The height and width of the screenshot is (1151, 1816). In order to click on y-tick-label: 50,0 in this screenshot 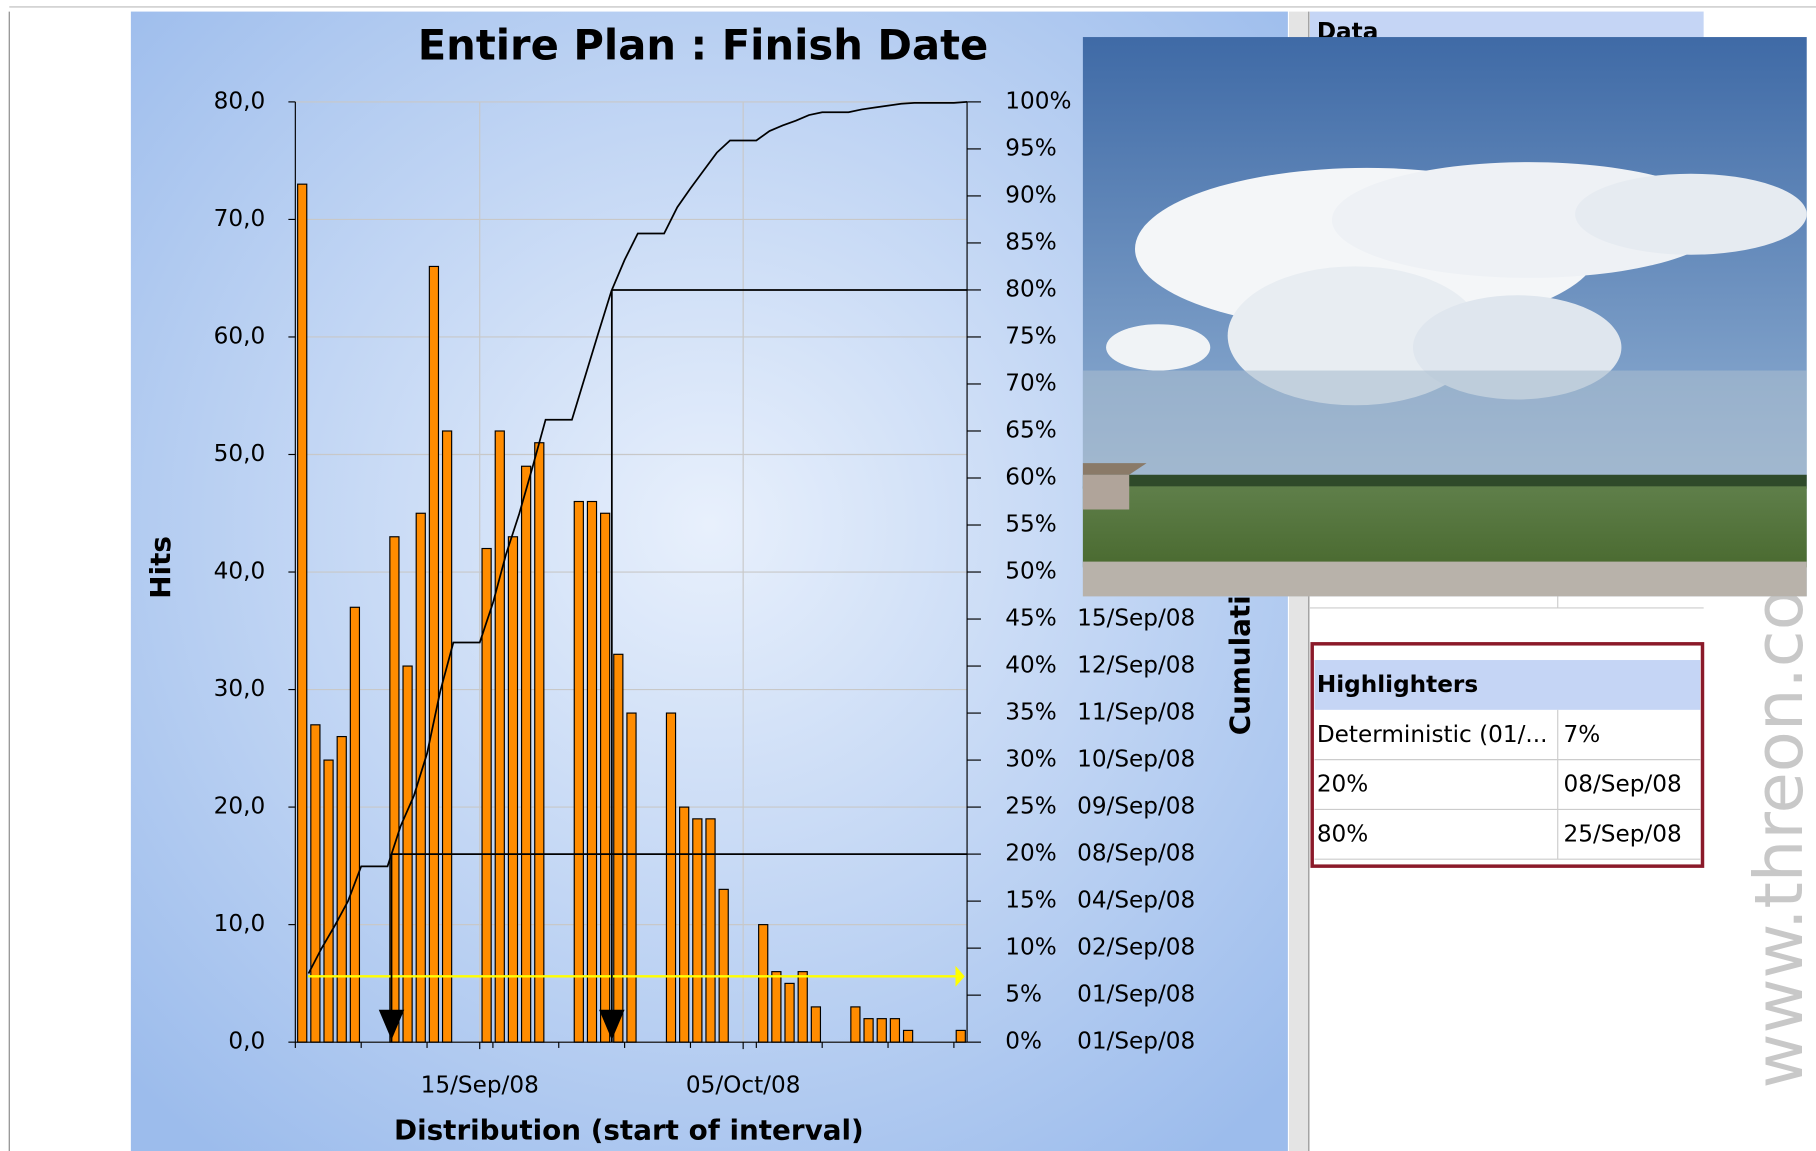, I will do `click(240, 454)`.